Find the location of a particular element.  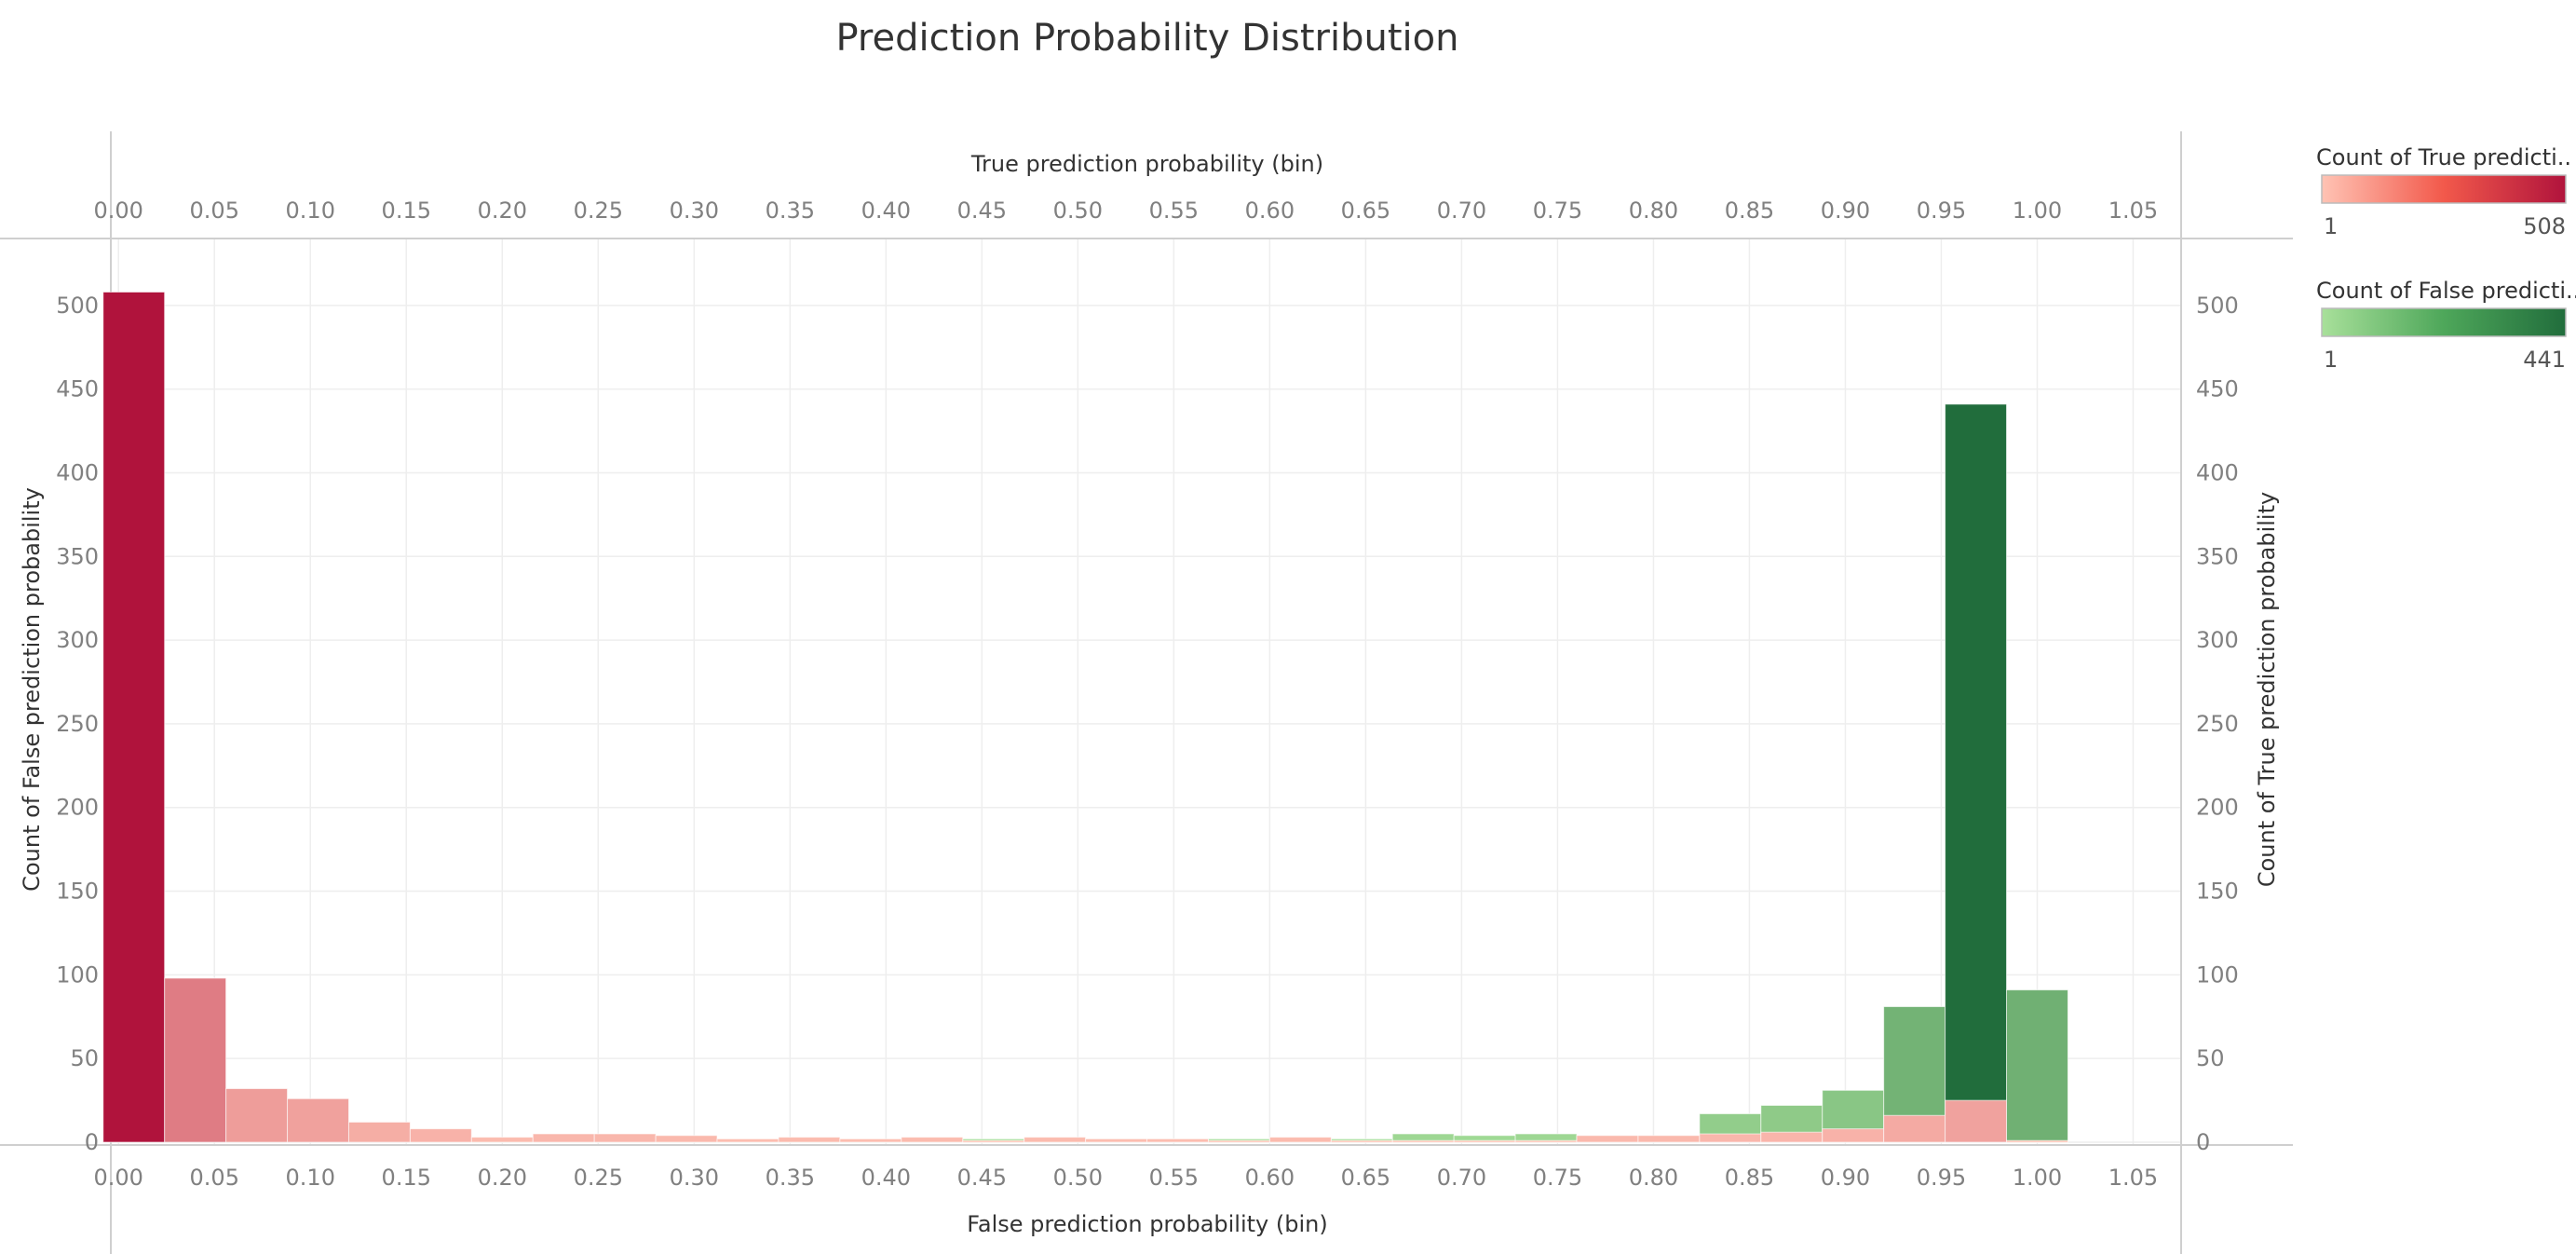

bottom-x-tick-label: 1.00 is located at coordinates (2037, 1178).